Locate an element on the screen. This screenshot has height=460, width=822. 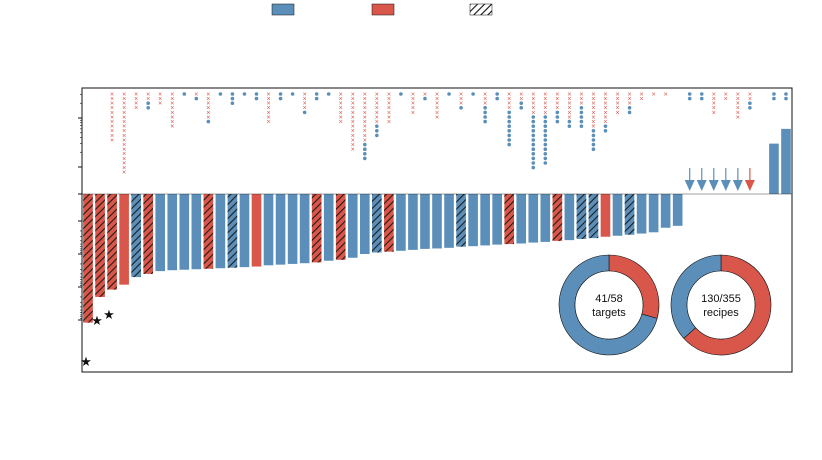
donut-hole is located at coordinates (721, 305).